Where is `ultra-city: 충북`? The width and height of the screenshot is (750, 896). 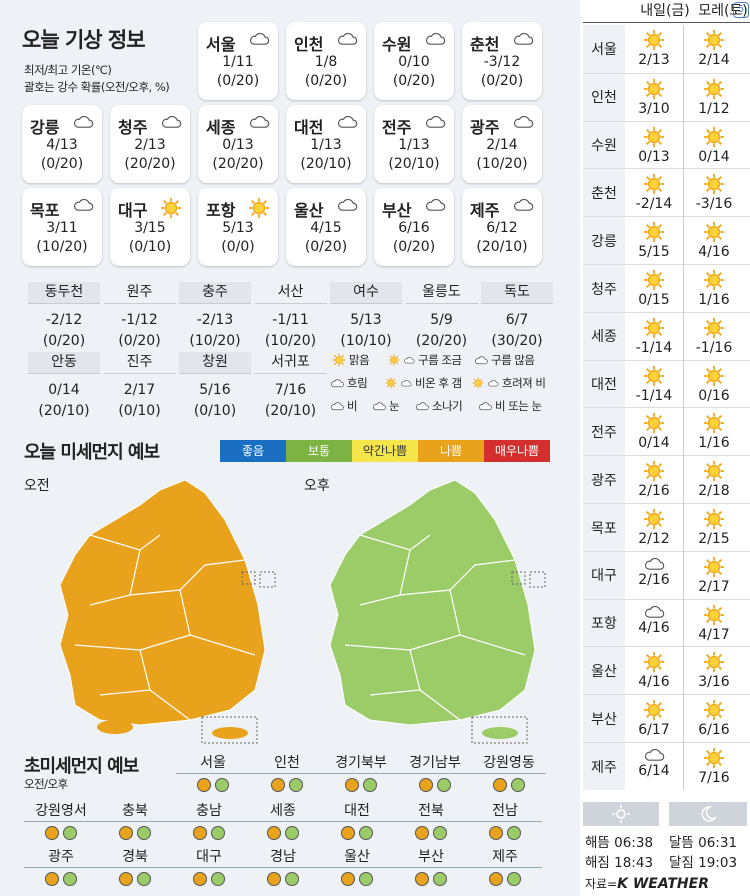
ultra-city: 충북 is located at coordinates (135, 820).